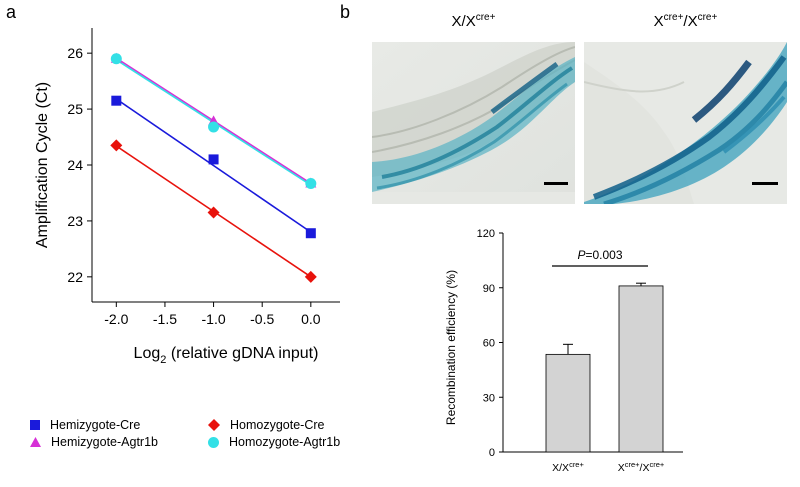 The width and height of the screenshot is (800, 487). I want to click on legend-label: Homozygote-Agtr1b, so click(285, 442).